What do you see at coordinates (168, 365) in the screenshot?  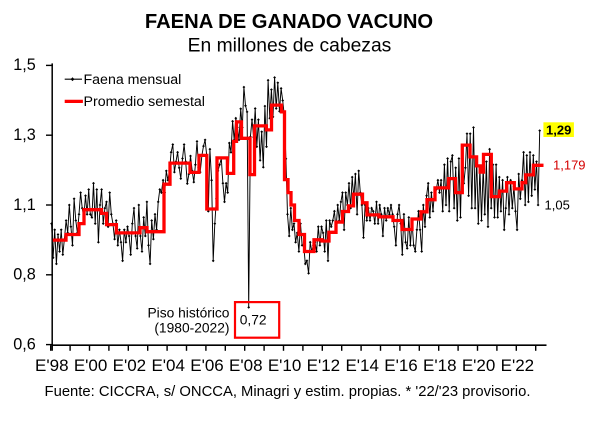 I see `svg-text: E'04` at bounding box center [168, 365].